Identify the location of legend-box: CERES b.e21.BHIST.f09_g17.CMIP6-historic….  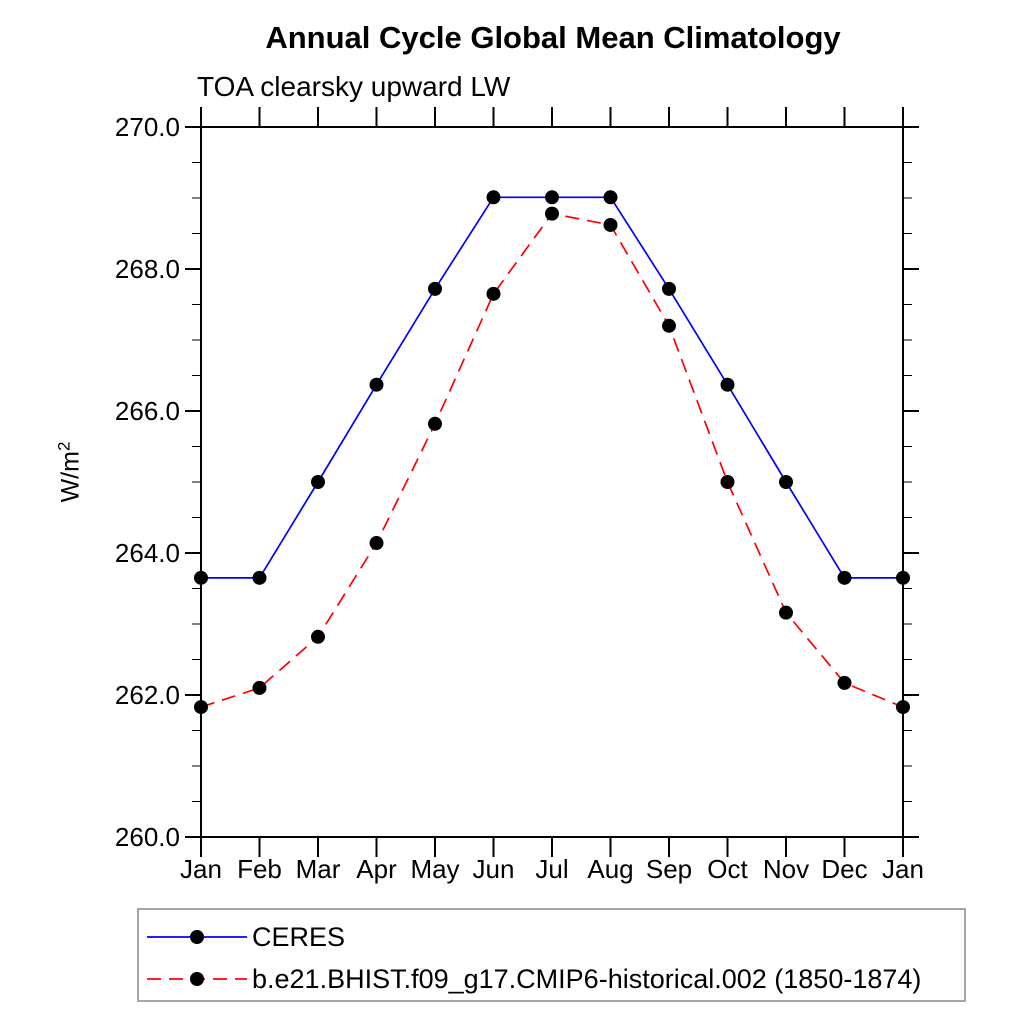
(551, 955).